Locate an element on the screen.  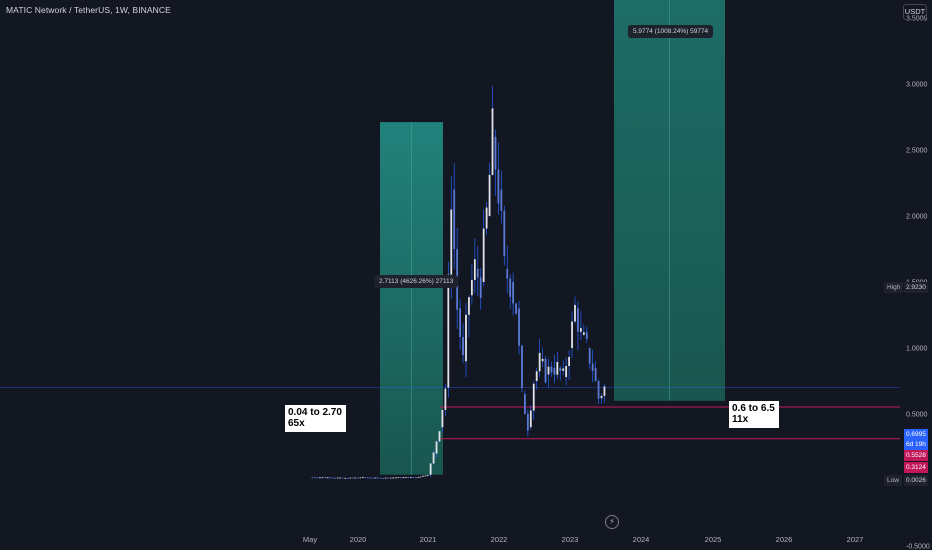
note-left: 0.04 to 2.70 65x is located at coordinates (315, 418).